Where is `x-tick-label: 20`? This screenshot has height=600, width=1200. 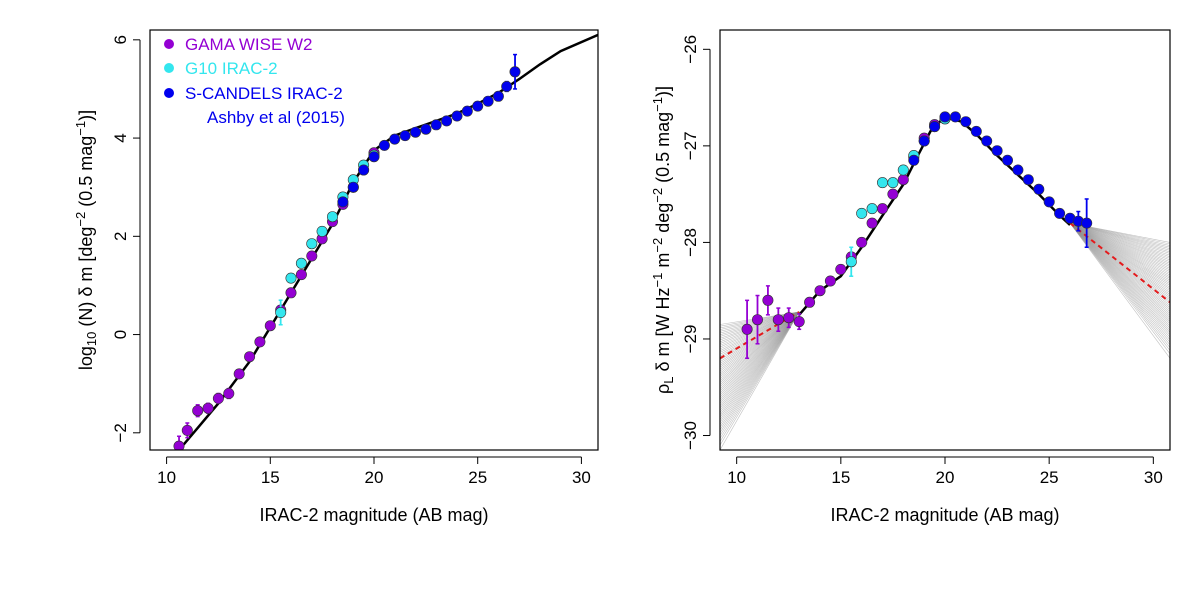 x-tick-label: 20 is located at coordinates (945, 477).